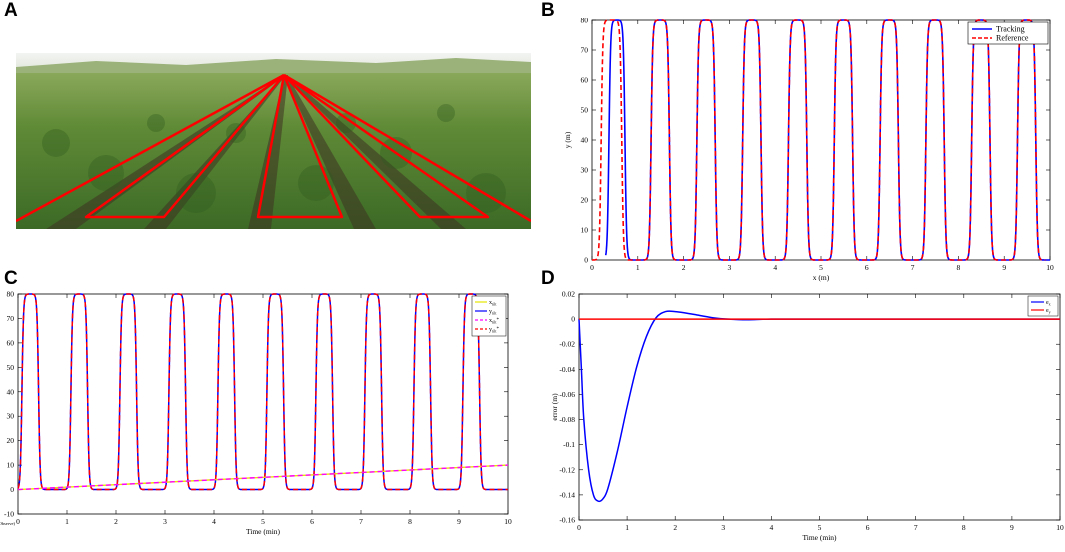 Image resolution: width=1065 pixels, height=552 pixels. What do you see at coordinates (675, 527) in the screenshot?
I see `d-xtick-label: 2` at bounding box center [675, 527].